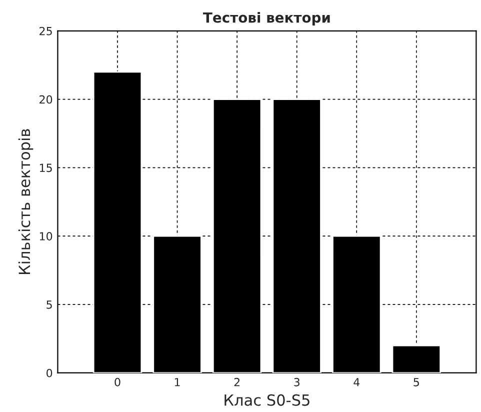 The height and width of the screenshot is (412, 481). Describe the element at coordinates (357, 382) in the screenshot. I see `x-tick-label: 4` at that location.